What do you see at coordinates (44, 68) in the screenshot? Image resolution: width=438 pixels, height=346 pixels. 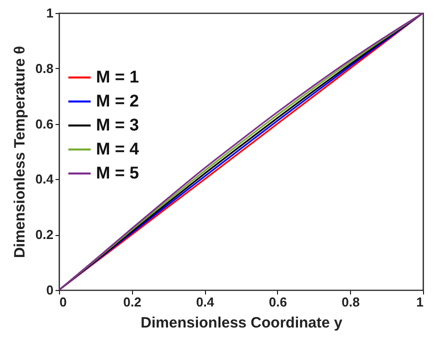 I see `y-tick-label: 0.8` at bounding box center [44, 68].